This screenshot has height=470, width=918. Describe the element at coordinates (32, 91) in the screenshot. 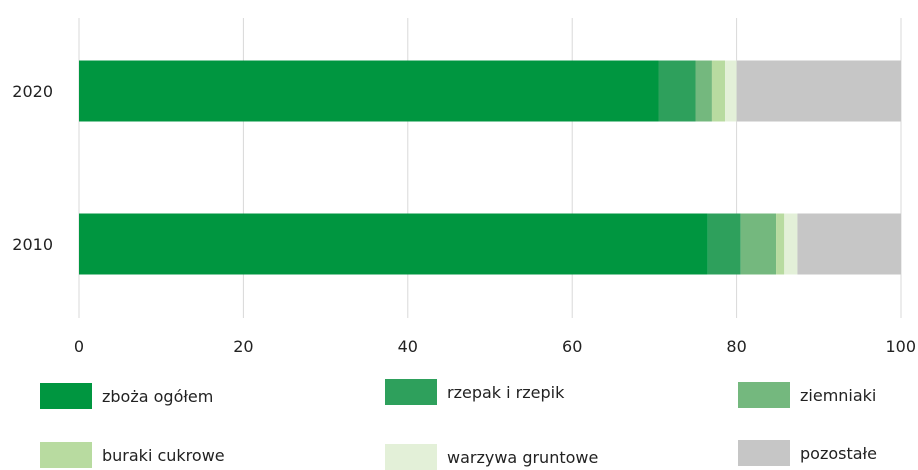

I see `category-label: 2020` at that location.